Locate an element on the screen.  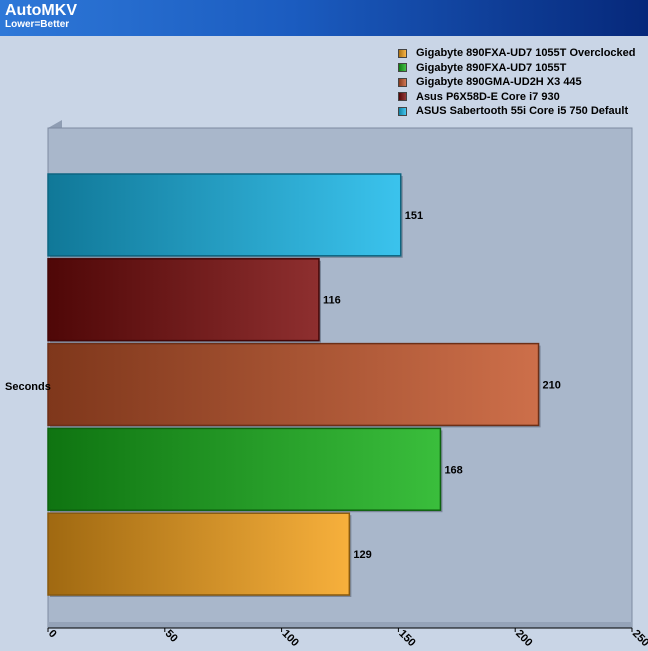
plot-floor is located at coordinates (340, 625).